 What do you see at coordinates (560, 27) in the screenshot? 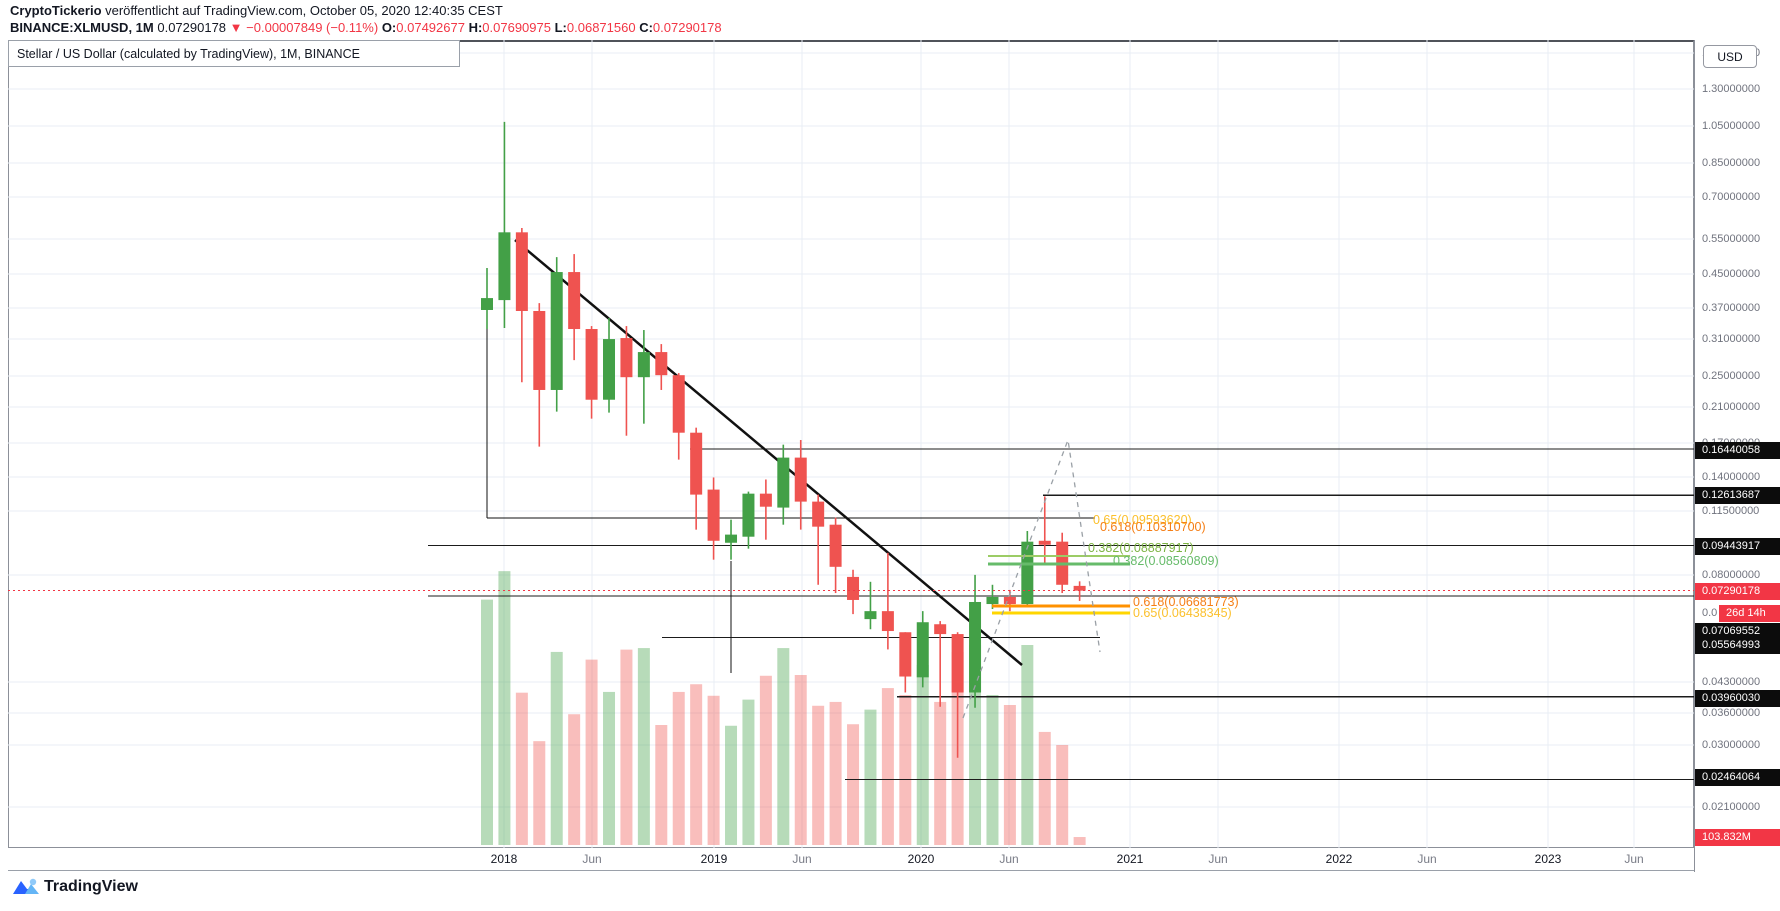
I see `low-label: L:` at bounding box center [560, 27].